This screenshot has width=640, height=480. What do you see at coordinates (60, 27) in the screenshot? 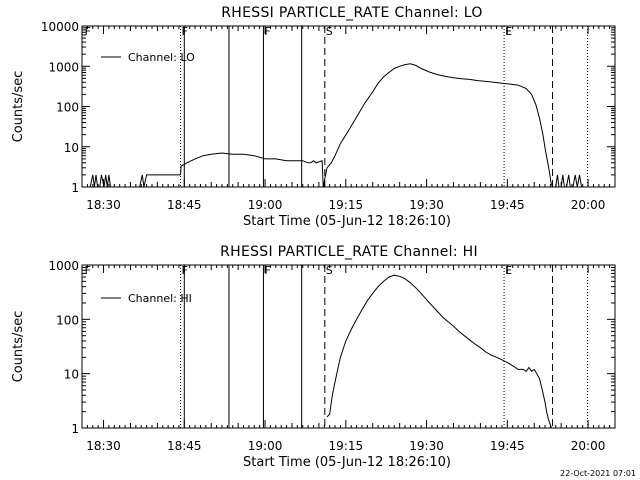
I see `y-tick-label: 10000` at bounding box center [60, 27].